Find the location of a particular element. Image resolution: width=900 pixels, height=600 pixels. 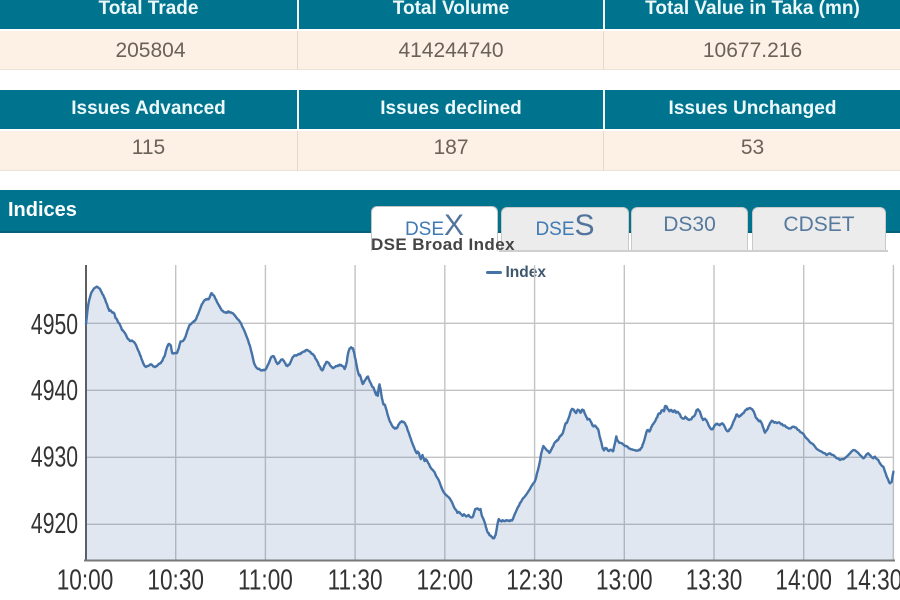

svg-text: 11:00 is located at coordinates (265, 579).